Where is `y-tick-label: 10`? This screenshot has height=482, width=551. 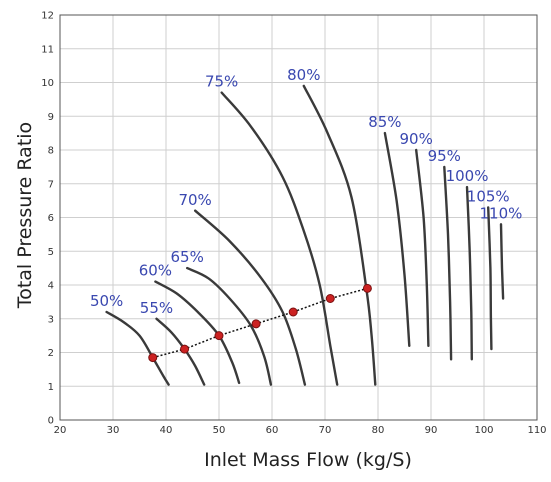
y-tick-label: 10 is located at coordinates (47, 83).